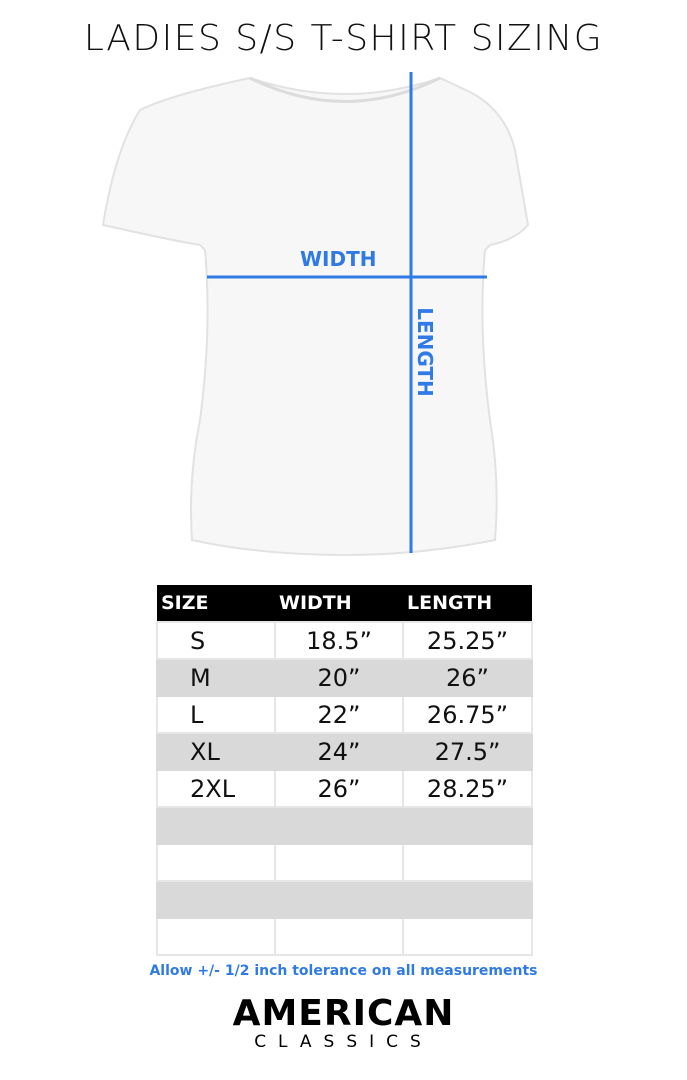 This screenshot has width=687, height=1080. I want to click on table-row: L 22” 26.75”, so click(344, 714).